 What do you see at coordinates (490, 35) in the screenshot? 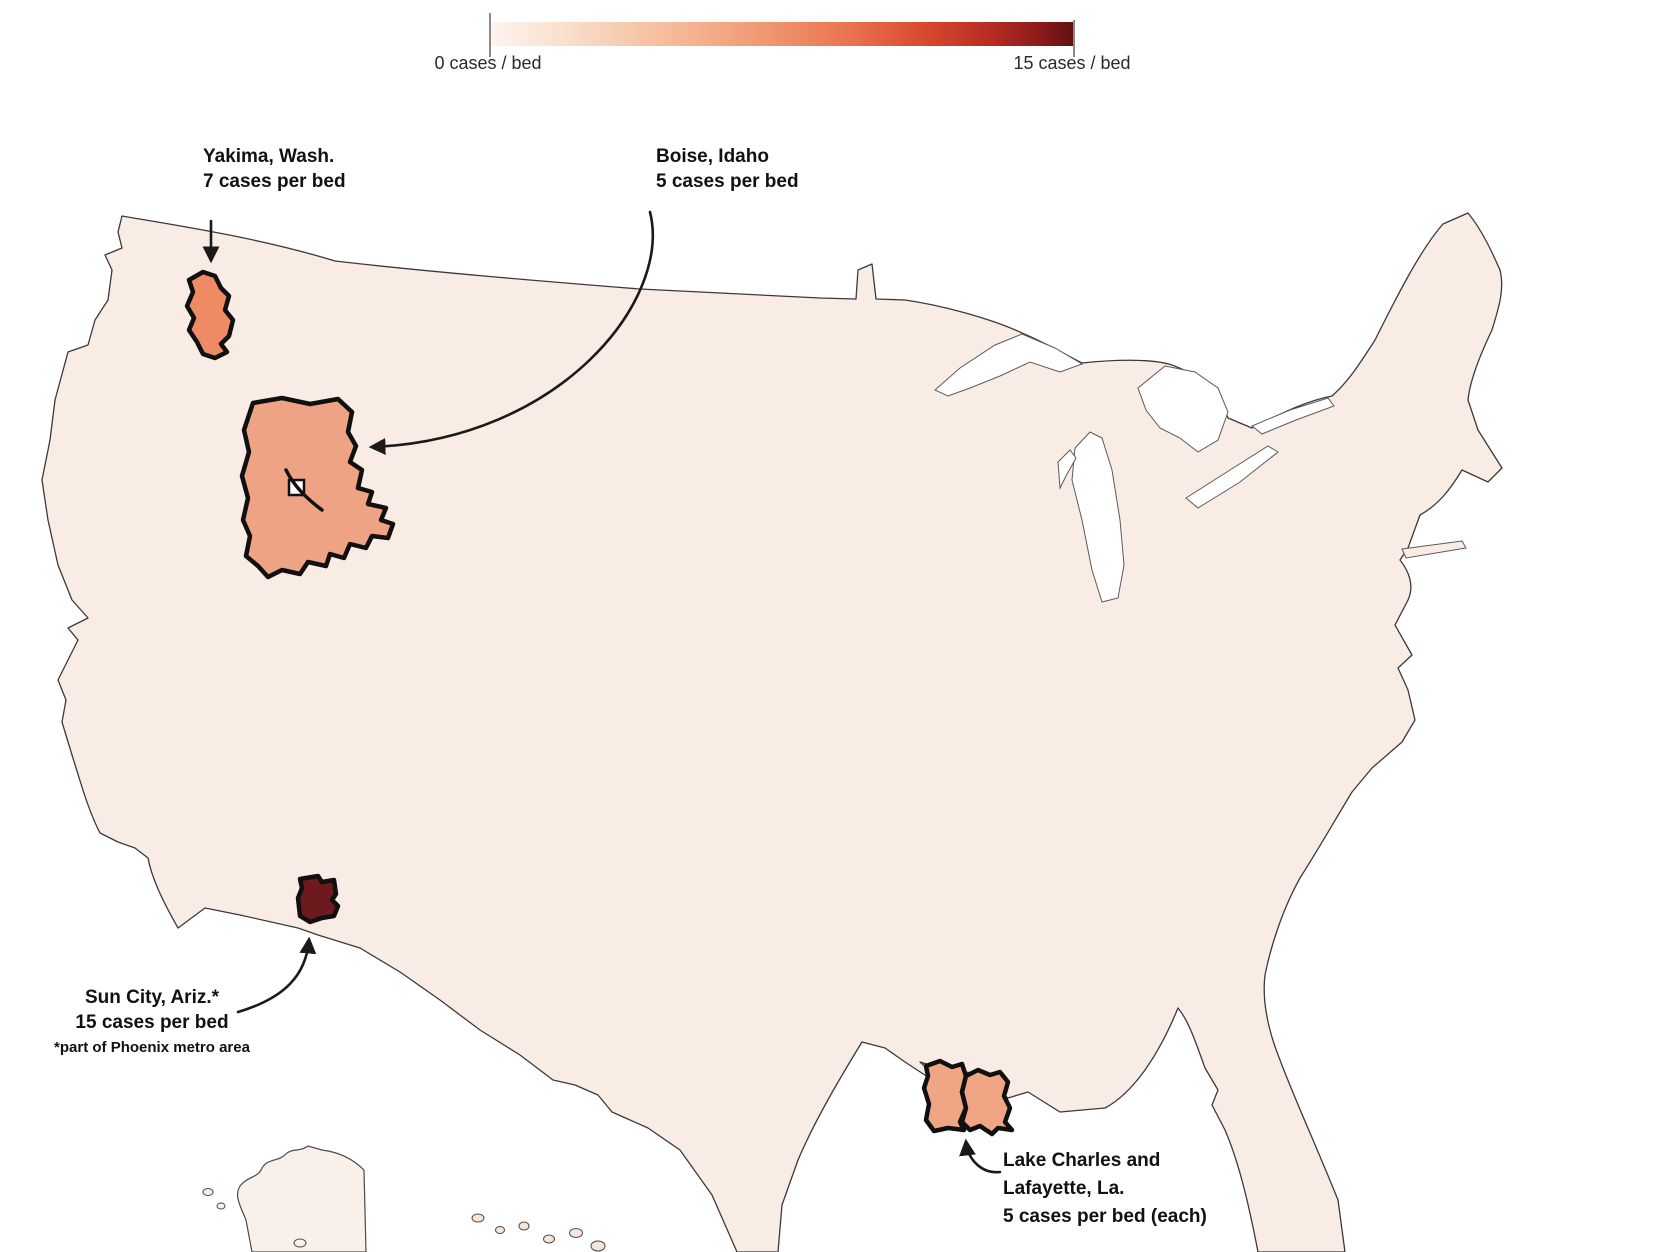
I see `legend-tick-min` at bounding box center [490, 35].